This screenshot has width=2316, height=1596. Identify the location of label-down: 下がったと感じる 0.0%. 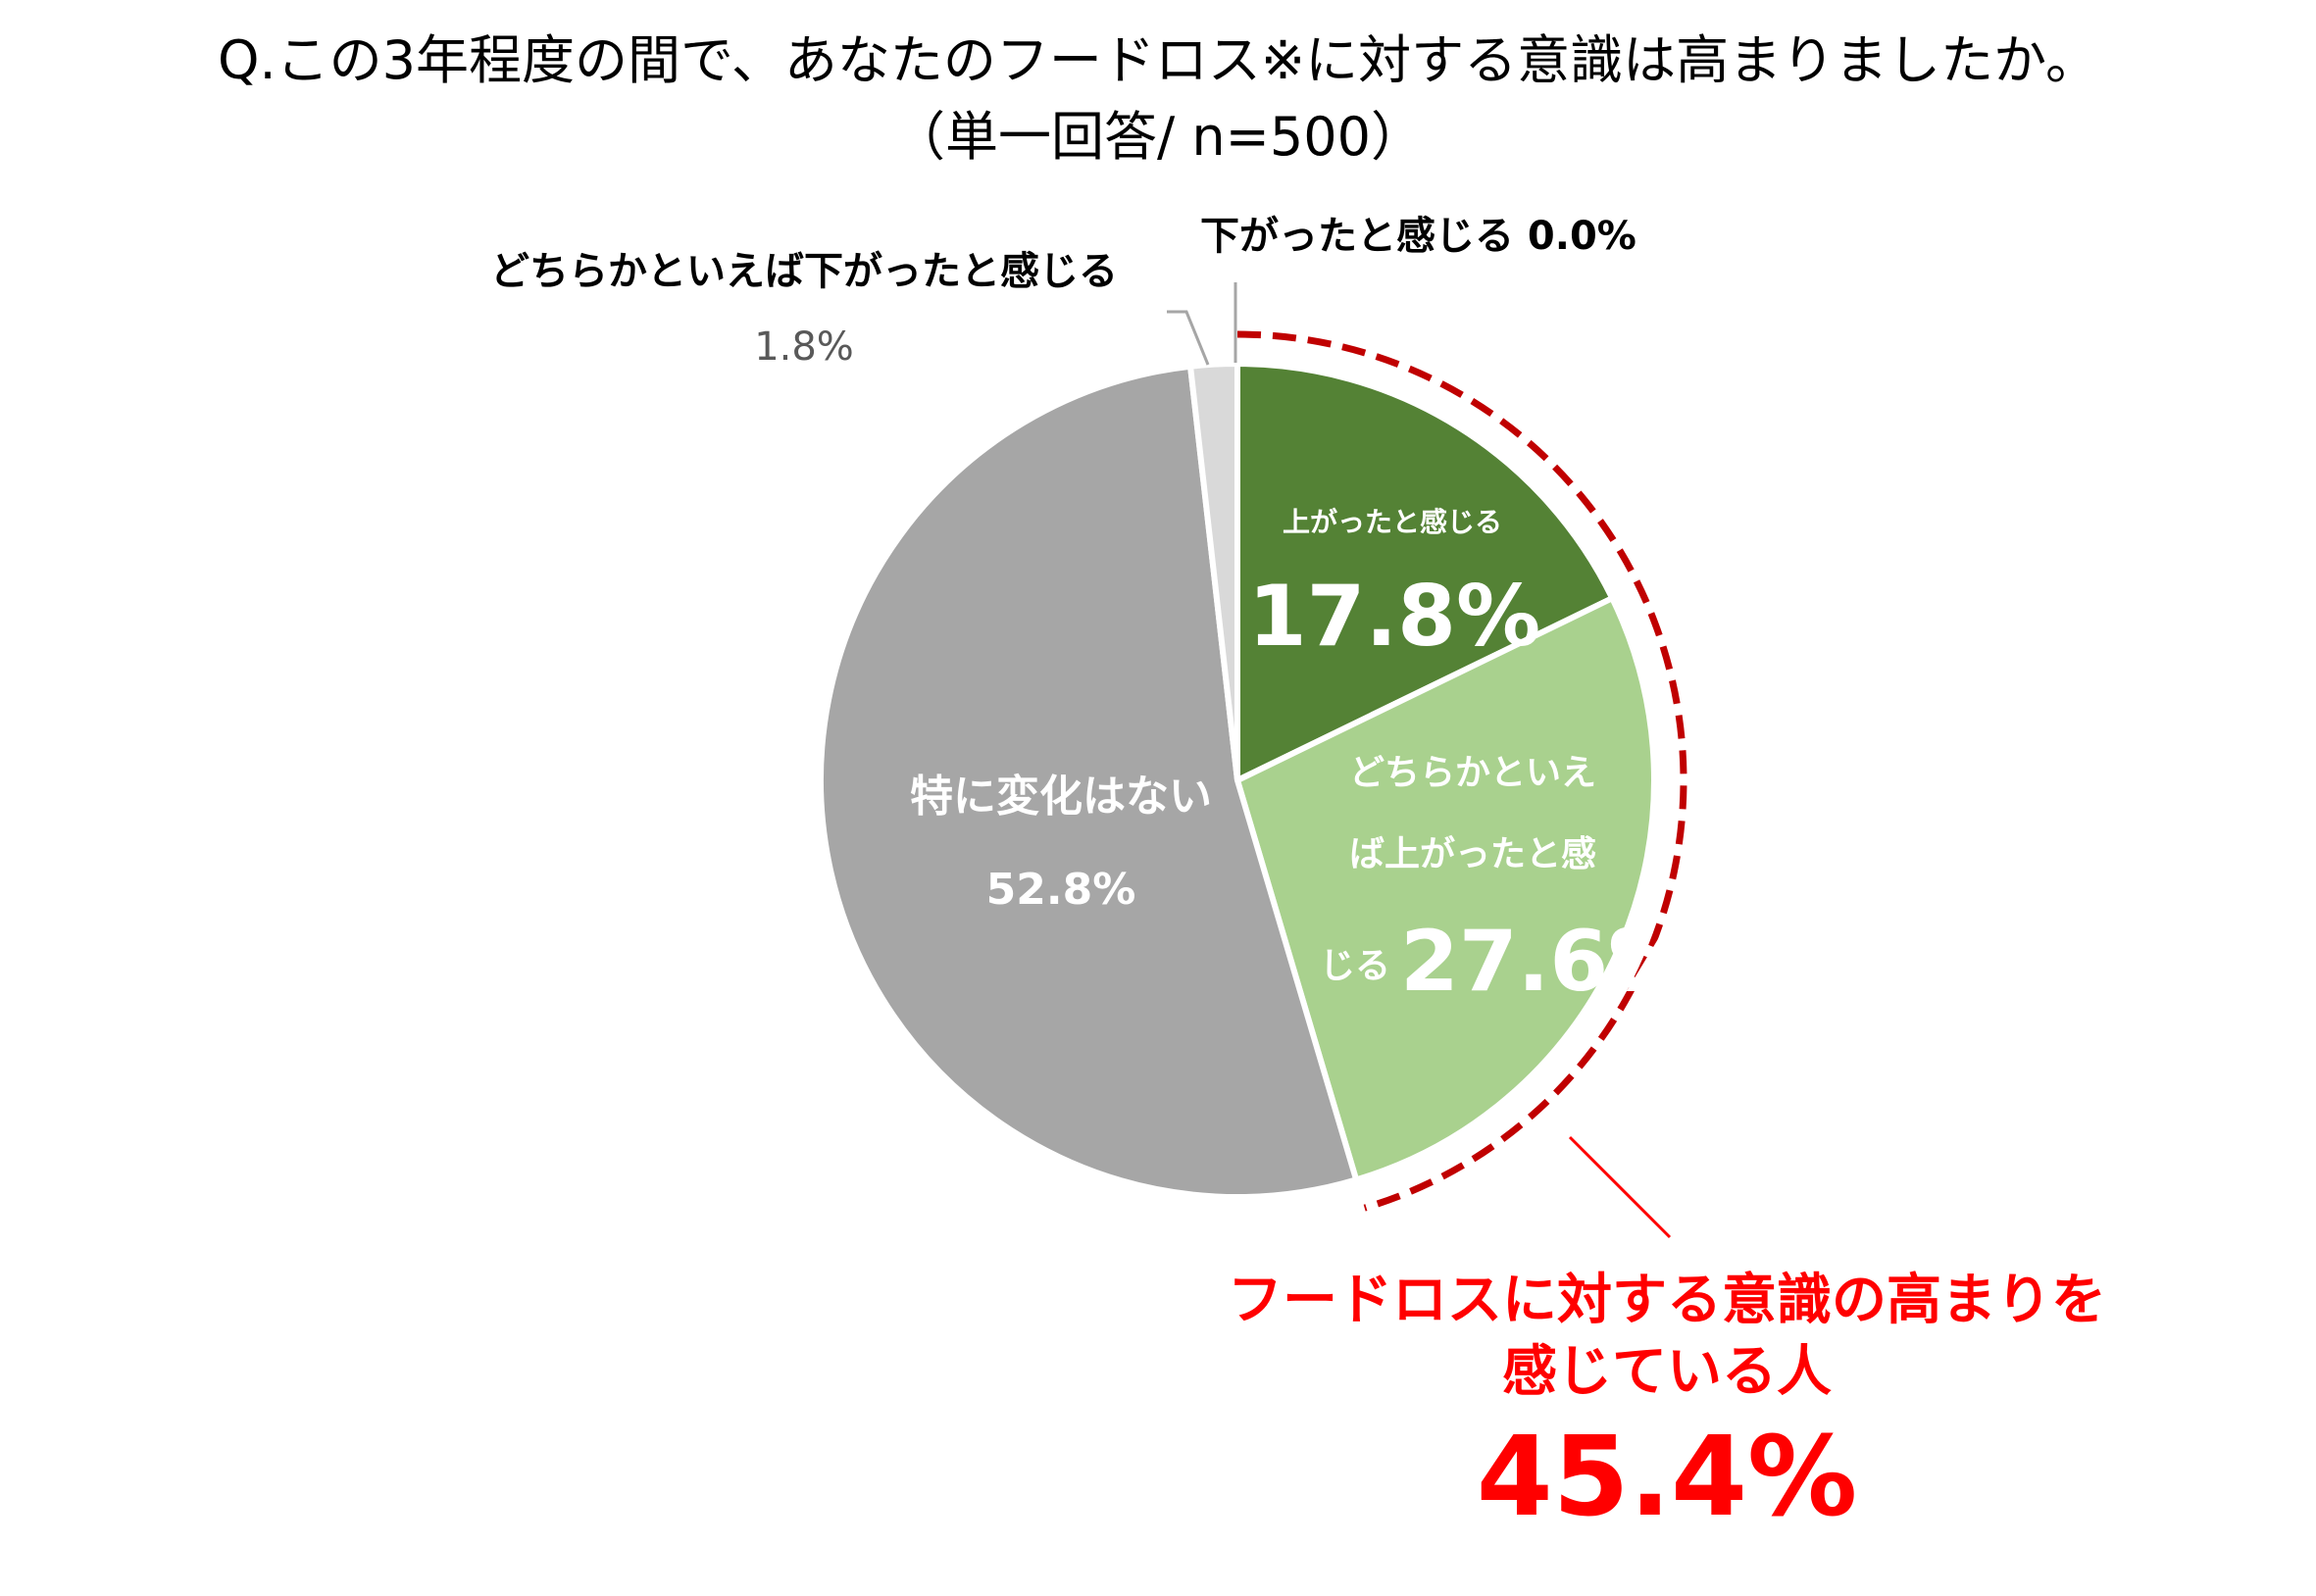
(1418, 236).